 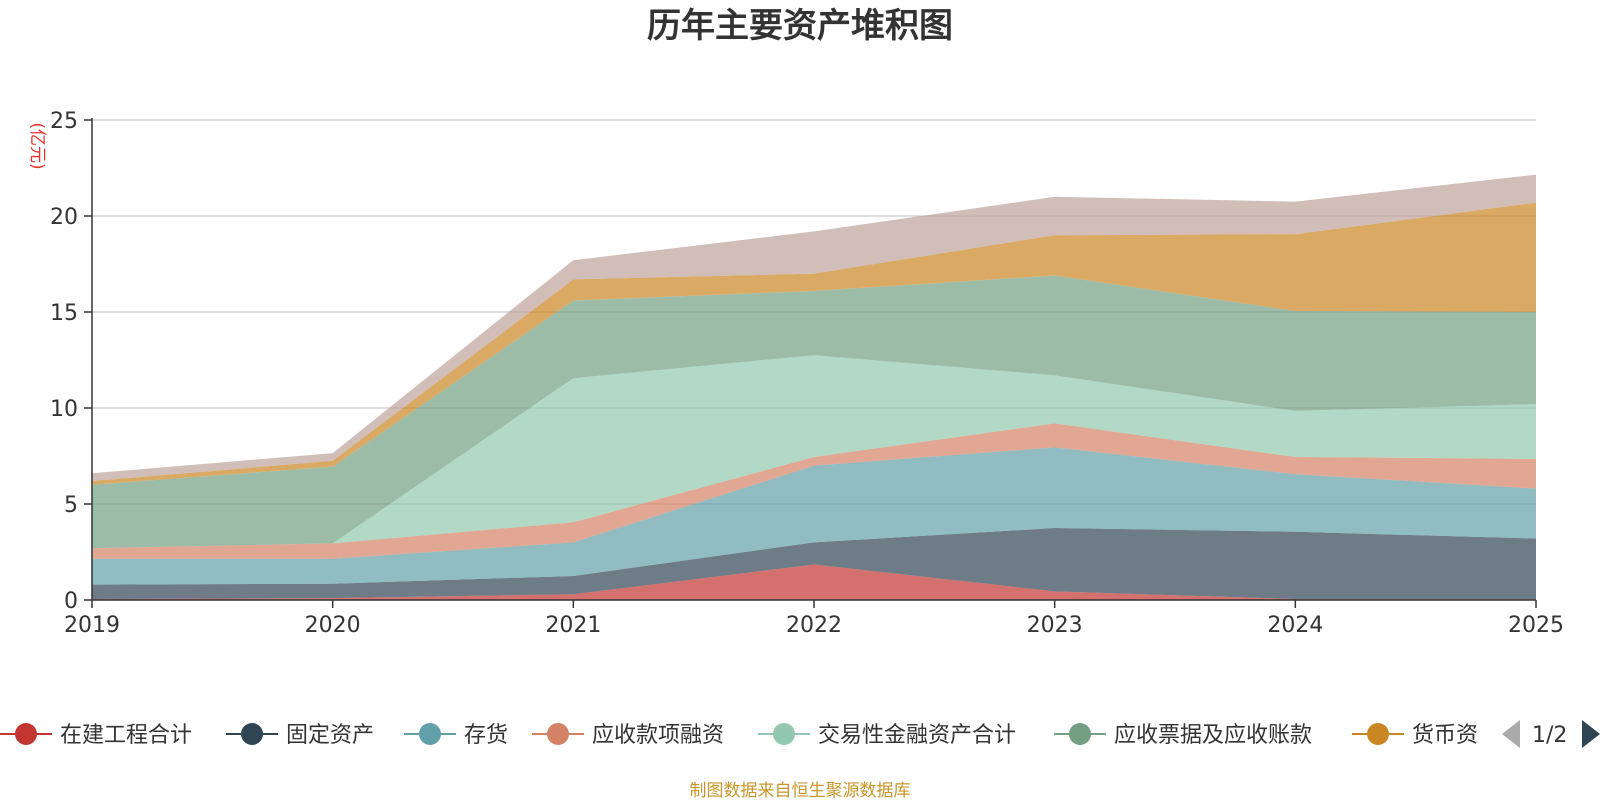 What do you see at coordinates (71, 505) in the screenshot?
I see `y-tick-label: 5` at bounding box center [71, 505].